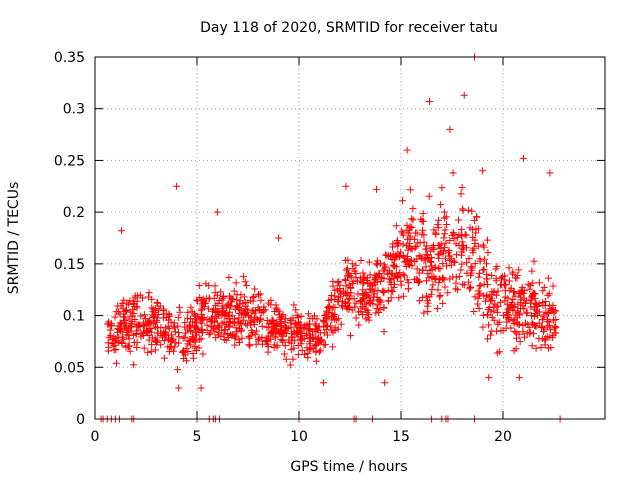  What do you see at coordinates (69, 368) in the screenshot?
I see `y-tick-label: 0.05` at bounding box center [69, 368].